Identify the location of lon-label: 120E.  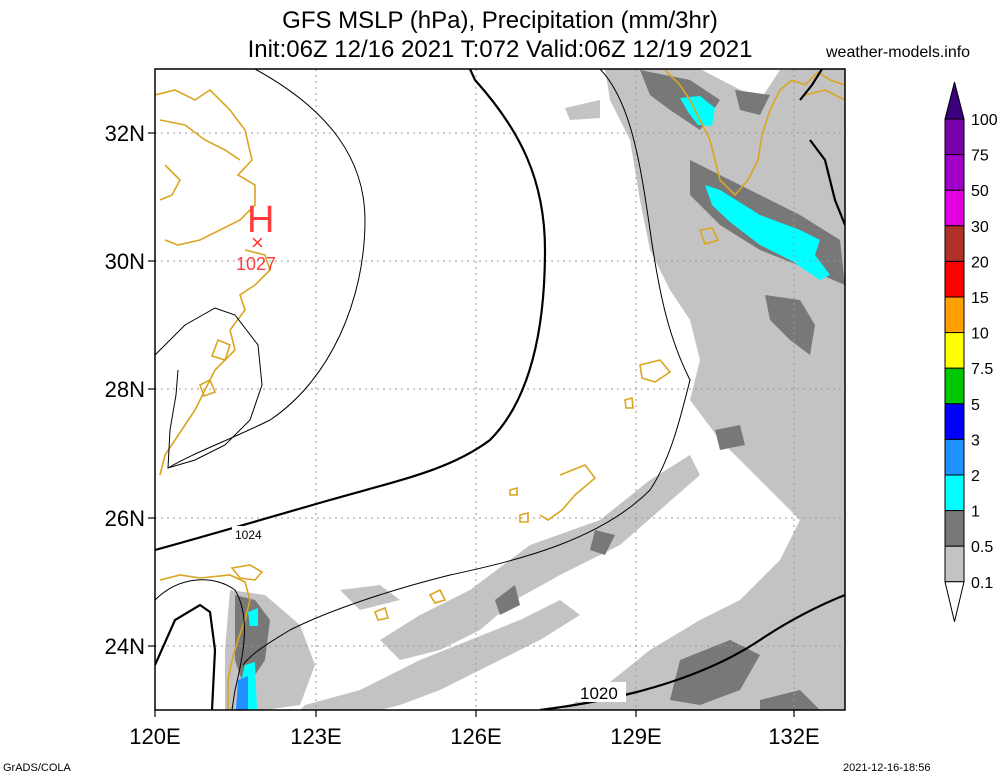
(154, 736).